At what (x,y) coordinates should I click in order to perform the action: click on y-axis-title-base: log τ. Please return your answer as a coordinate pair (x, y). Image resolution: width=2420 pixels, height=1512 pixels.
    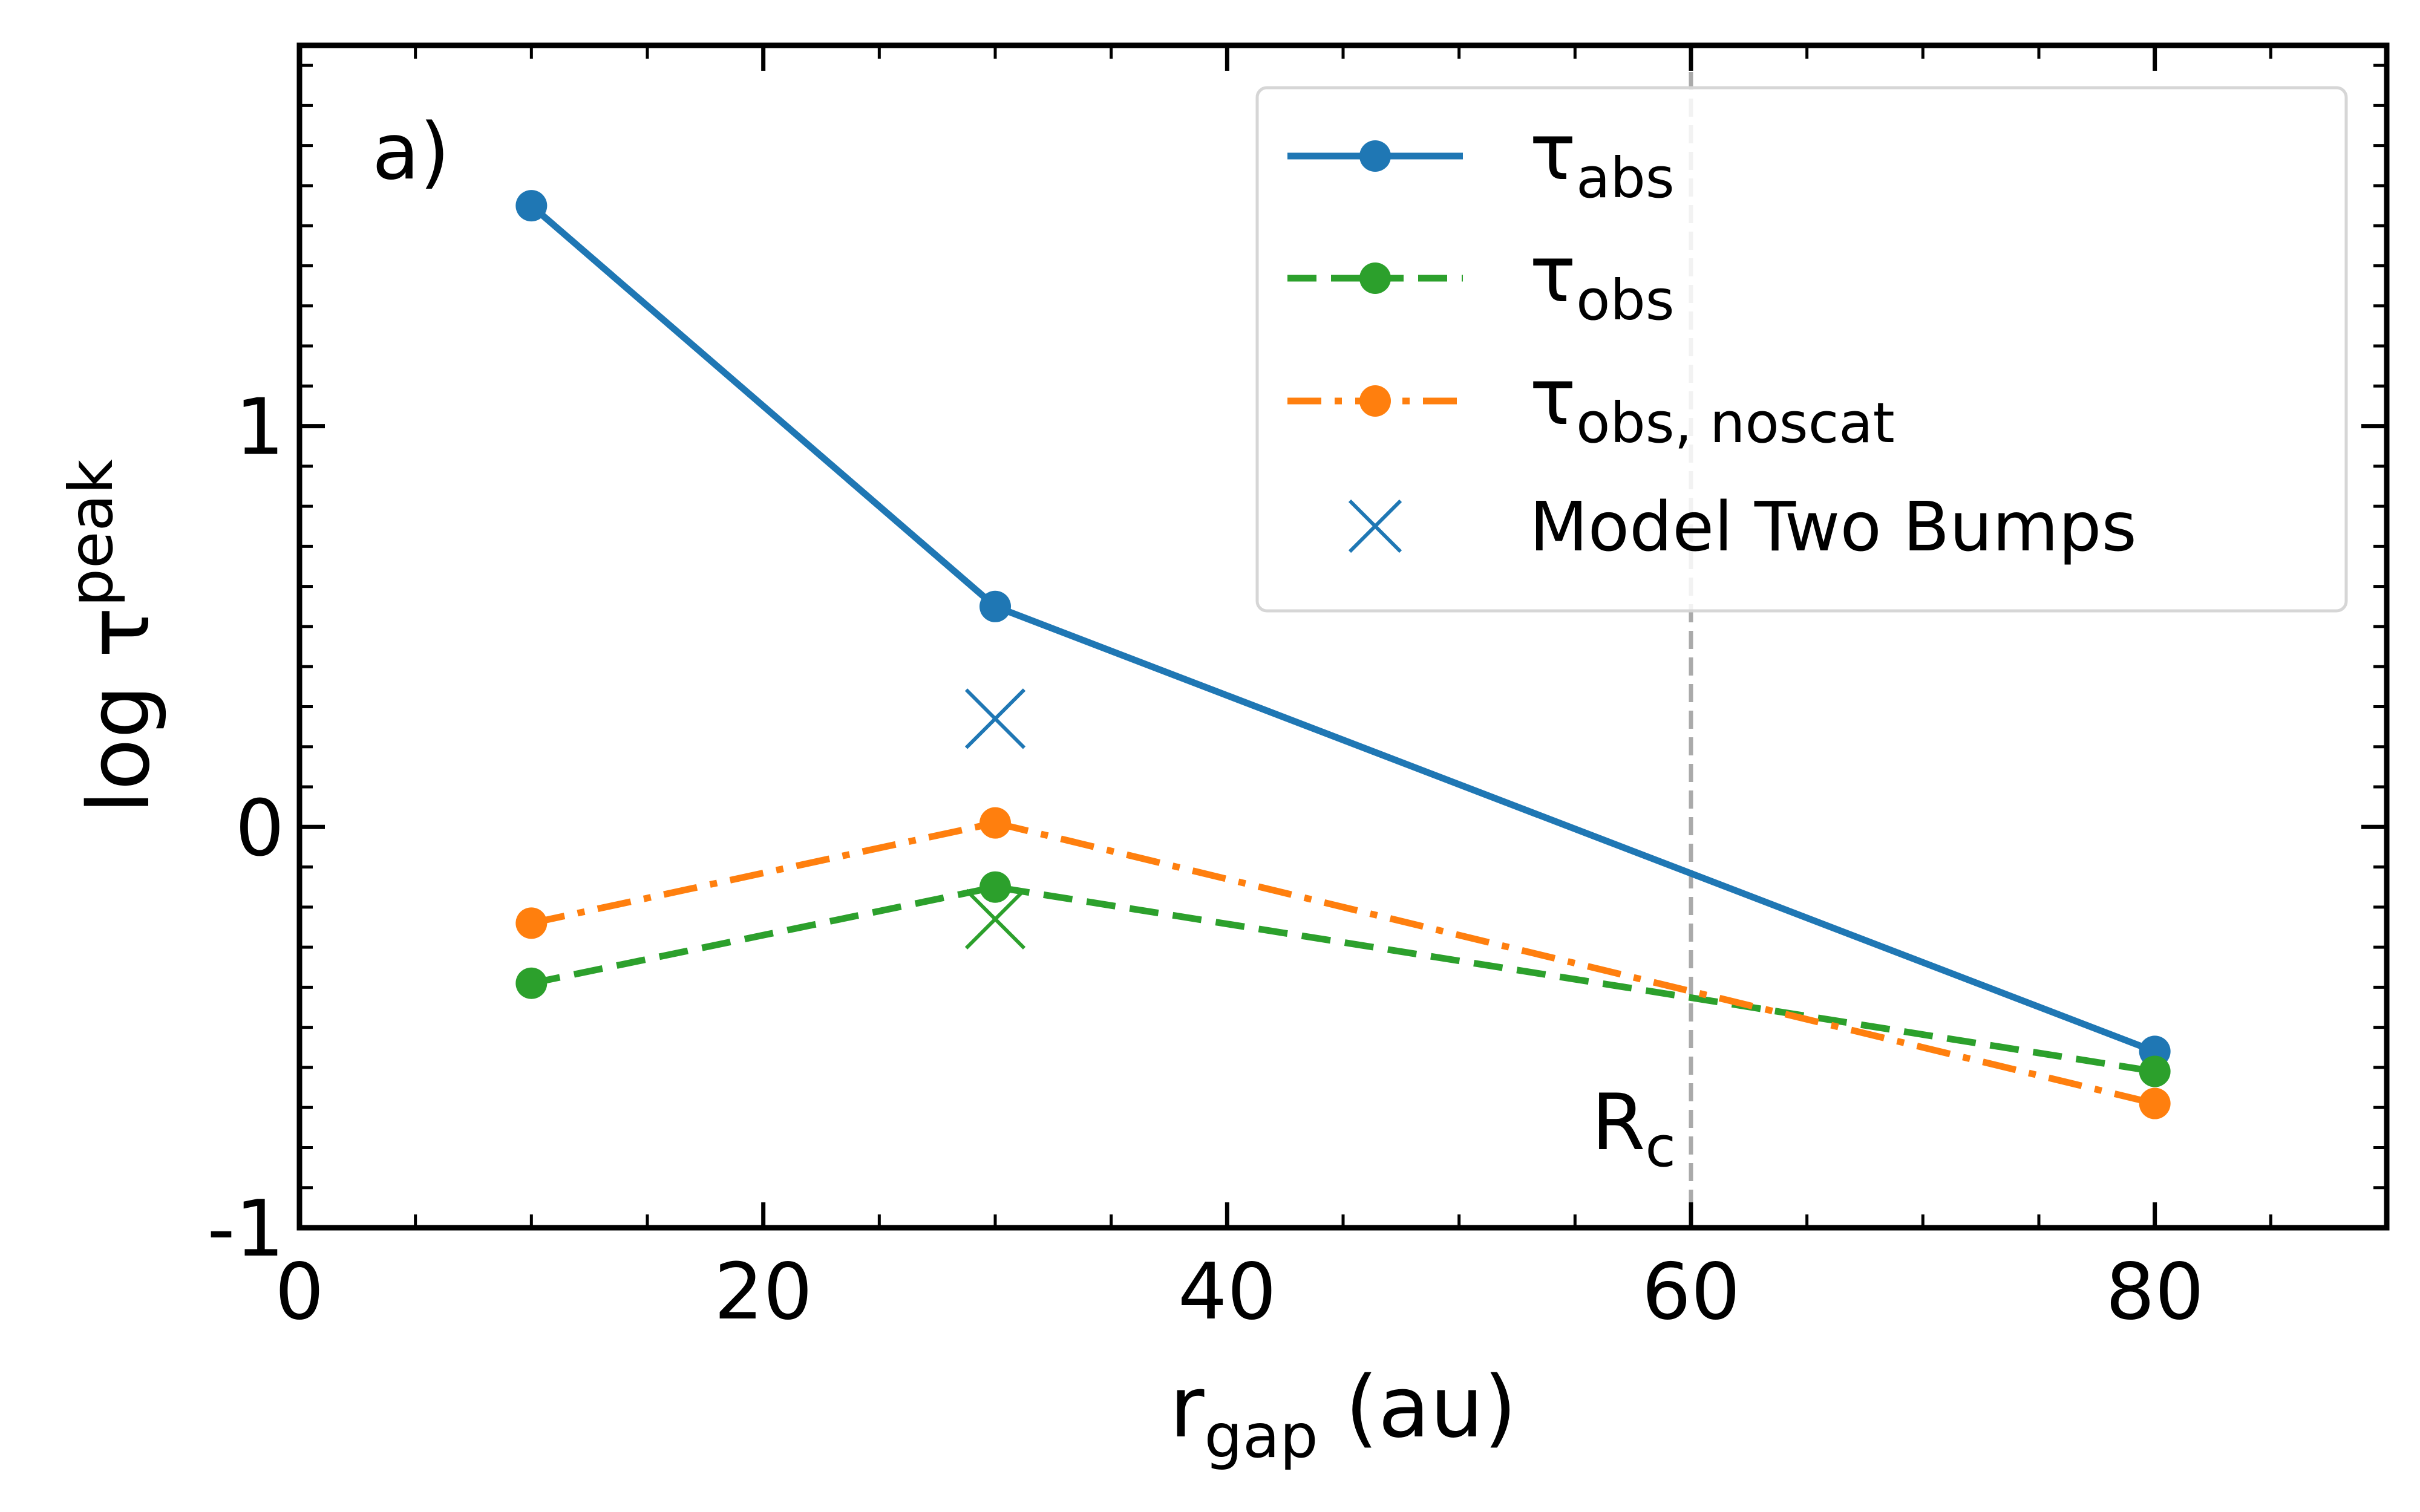
    Looking at the image, I should click on (119, 710).